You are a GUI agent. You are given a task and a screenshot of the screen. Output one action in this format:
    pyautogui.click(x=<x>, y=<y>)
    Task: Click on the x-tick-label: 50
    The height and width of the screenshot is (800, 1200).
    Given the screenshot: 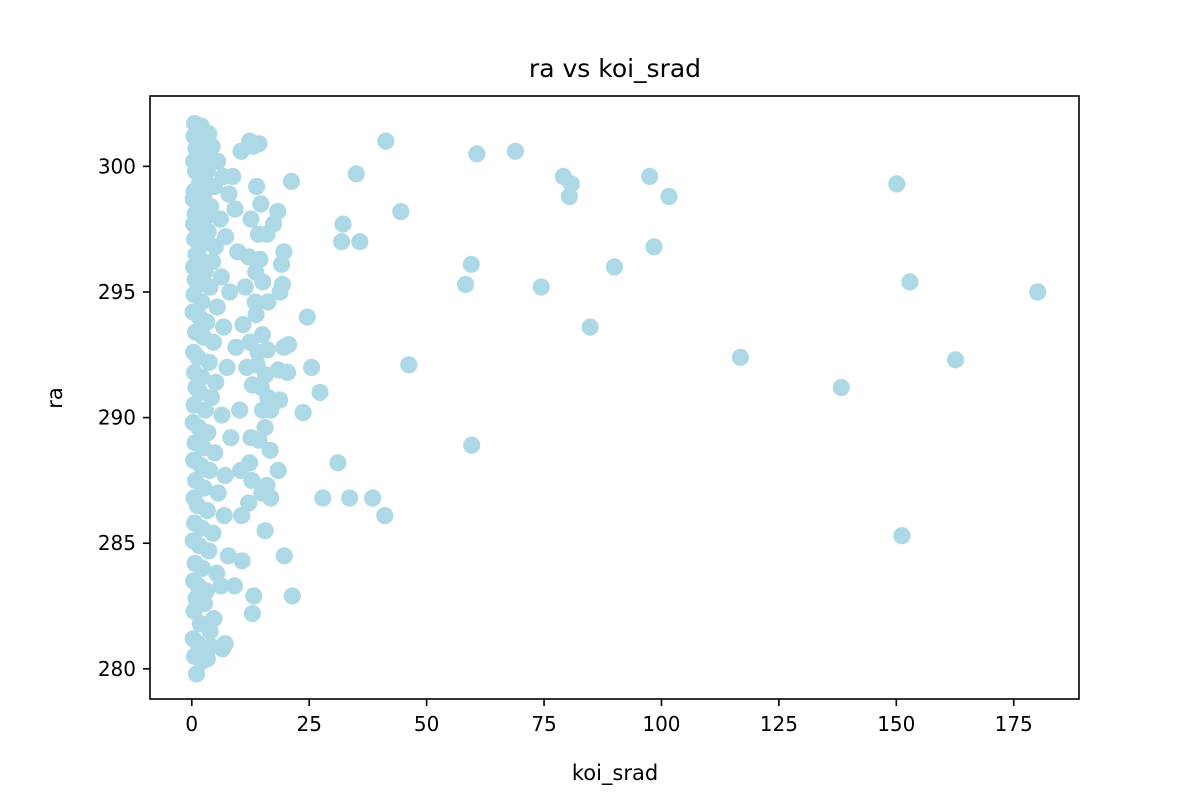 What is the action you would take?
    pyautogui.click(x=426, y=724)
    